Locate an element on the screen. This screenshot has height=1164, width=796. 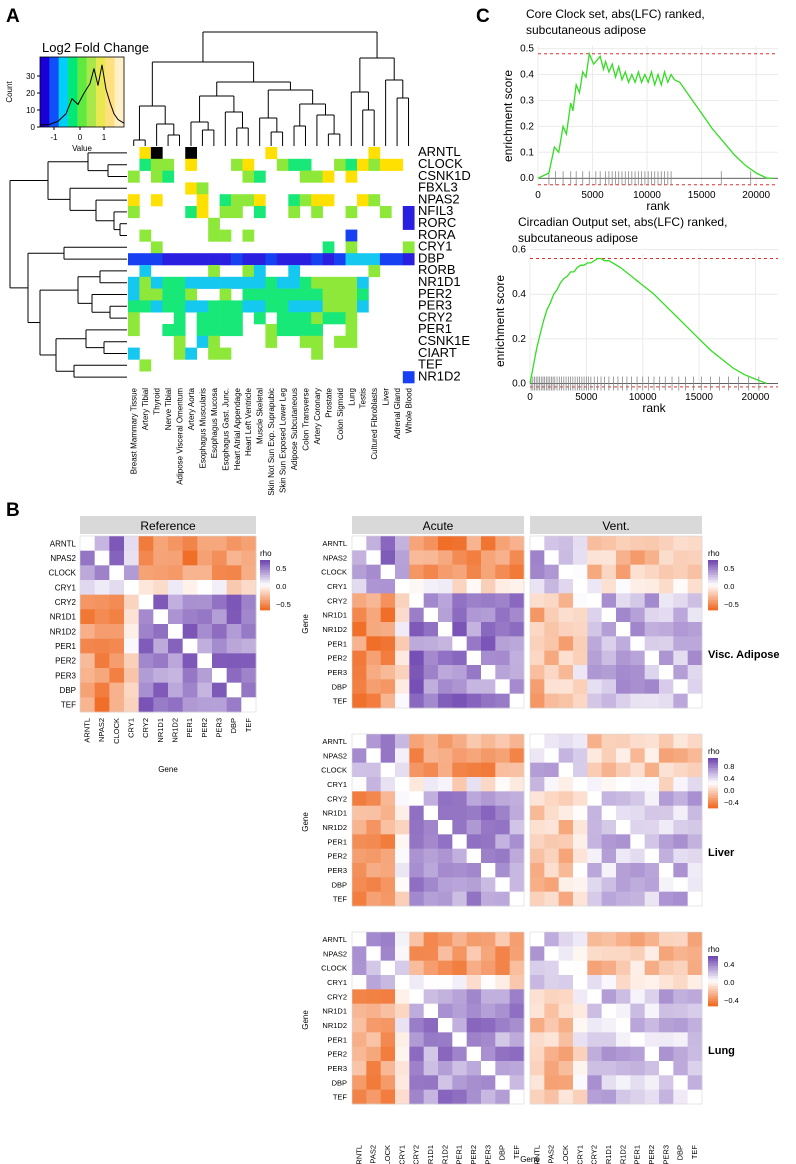
col-gene-label: PER2 is located at coordinates (204, 728).